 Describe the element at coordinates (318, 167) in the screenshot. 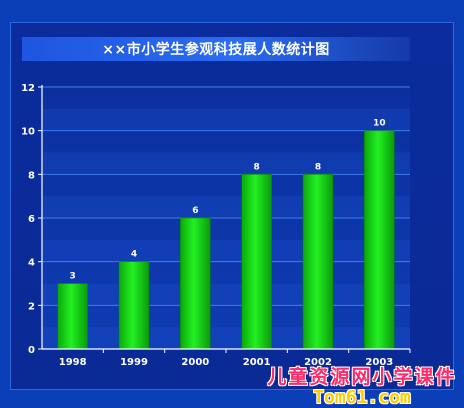

I see `data-label-2002: 8` at that location.